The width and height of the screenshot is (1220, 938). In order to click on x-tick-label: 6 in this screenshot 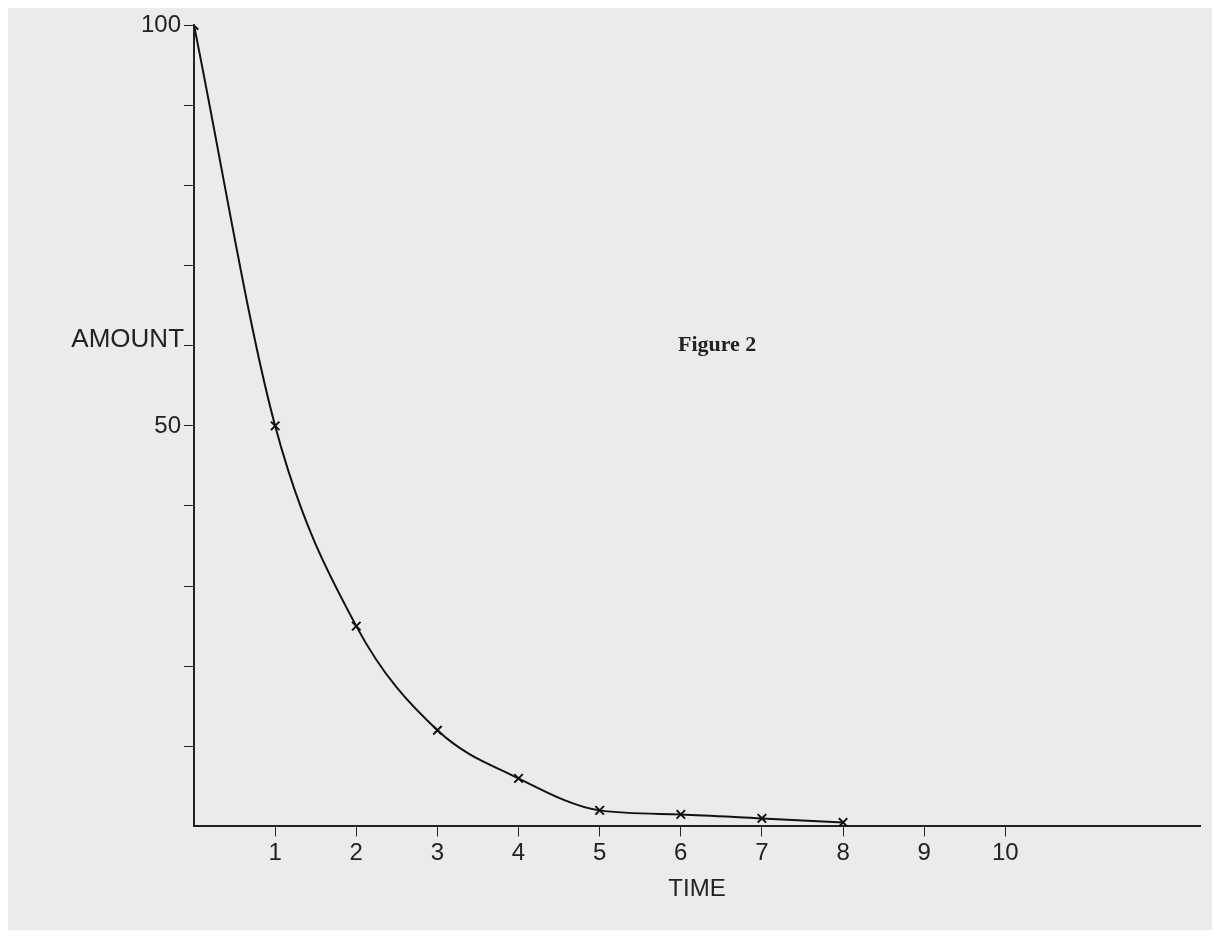, I will do `click(681, 852)`.